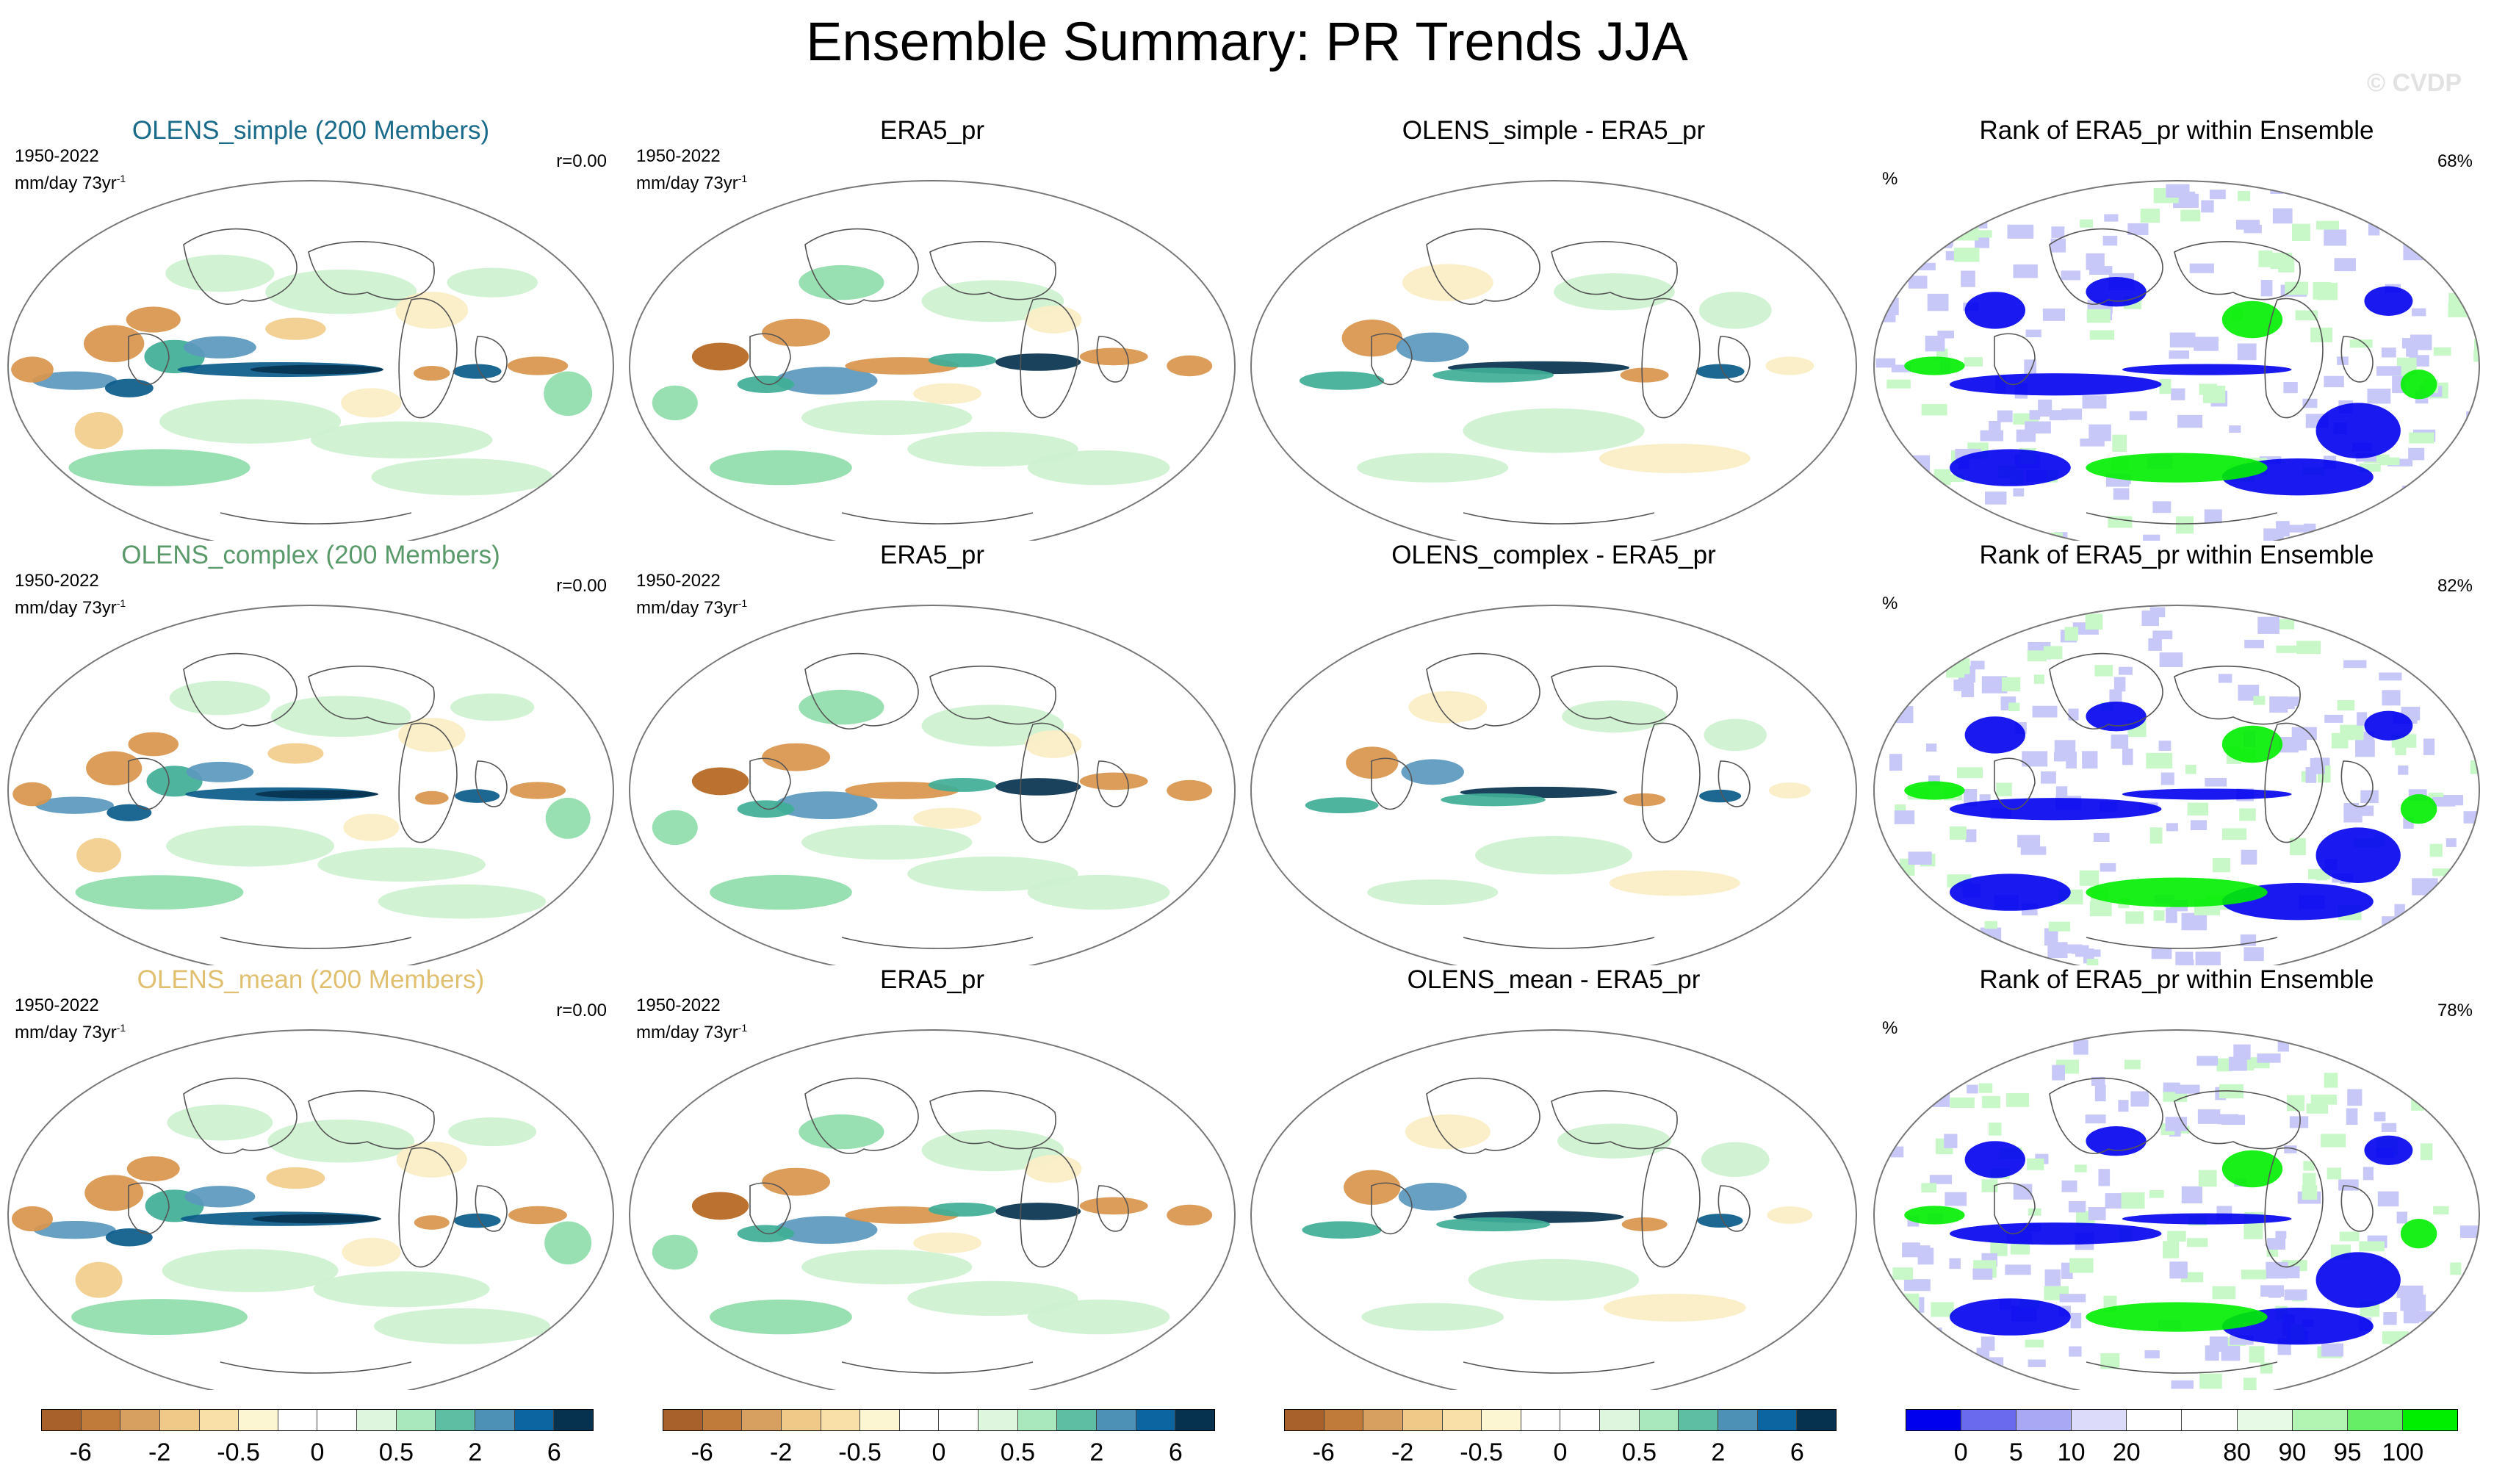 The width and height of the screenshot is (2494, 1484). What do you see at coordinates (932, 753) in the screenshot?
I see `map-panel: ERA5_pr 1950-2022 mm/day 73yr-1` at bounding box center [932, 753].